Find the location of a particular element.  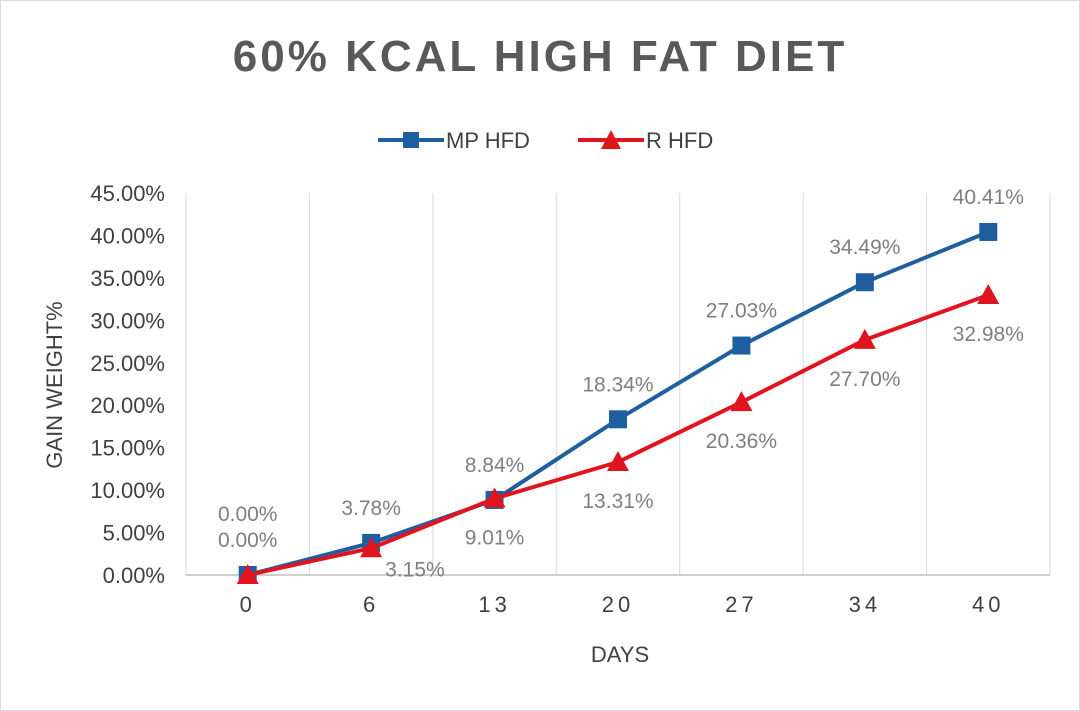

x-tick-label: 13 is located at coordinates (494, 604).